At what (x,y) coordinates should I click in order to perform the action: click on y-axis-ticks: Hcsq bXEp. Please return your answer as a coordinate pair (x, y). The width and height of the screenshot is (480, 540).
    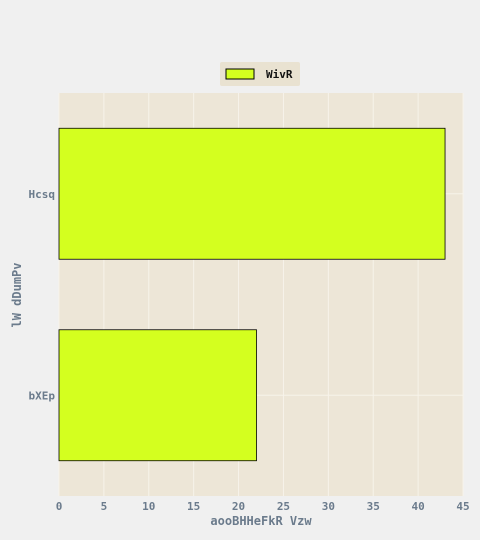
    Looking at the image, I should click on (42, 295).